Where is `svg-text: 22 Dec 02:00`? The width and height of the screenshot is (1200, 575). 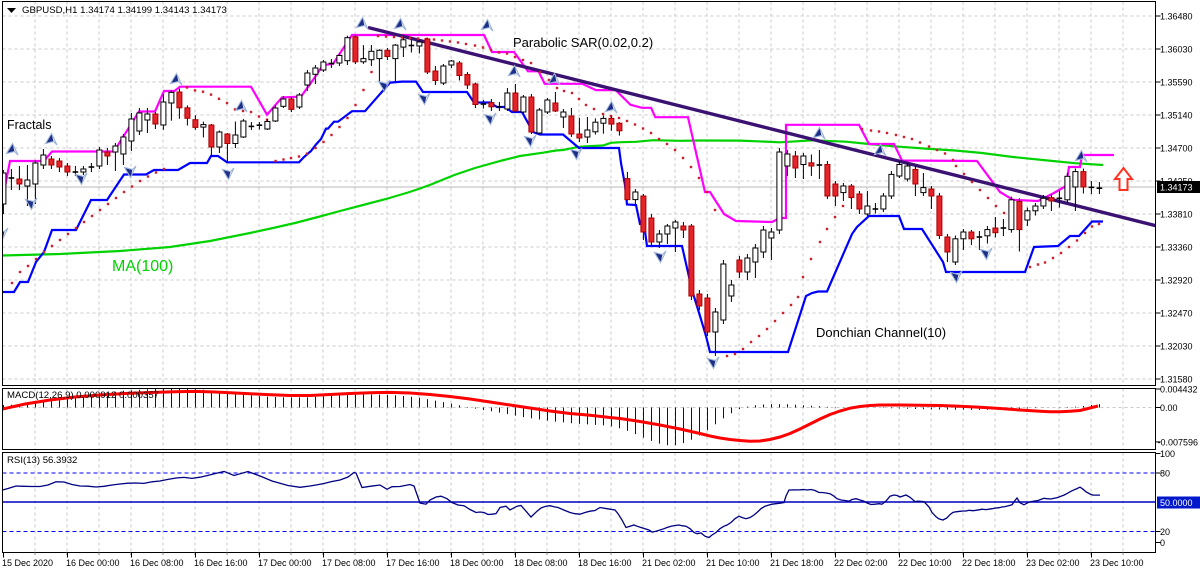
svg-text: 22 Dec 02:00 is located at coordinates (861, 563).